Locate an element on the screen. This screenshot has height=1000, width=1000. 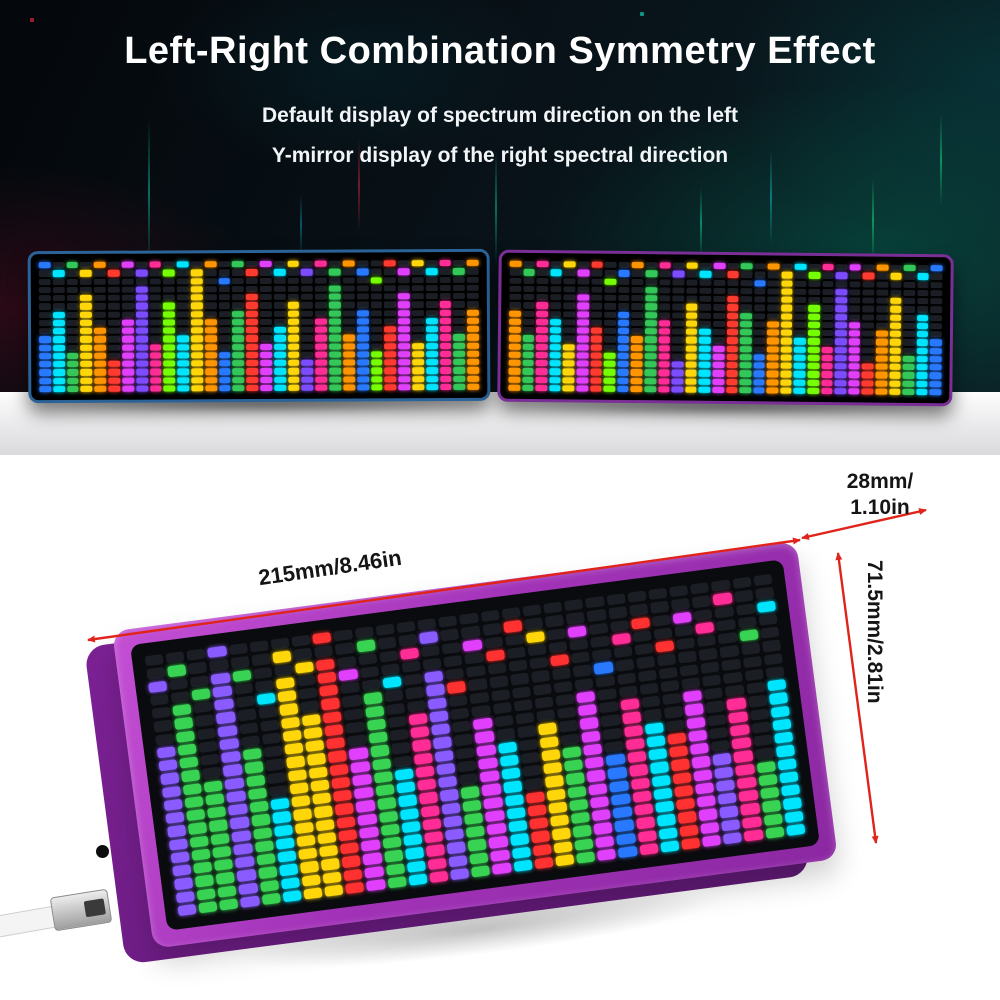
spectrum-device-right is located at coordinates (725, 328).